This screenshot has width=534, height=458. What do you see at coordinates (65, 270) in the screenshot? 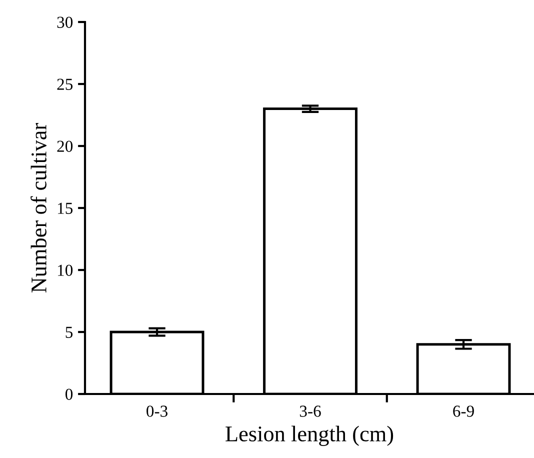
I see `y-tick-label: 10` at bounding box center [65, 270].